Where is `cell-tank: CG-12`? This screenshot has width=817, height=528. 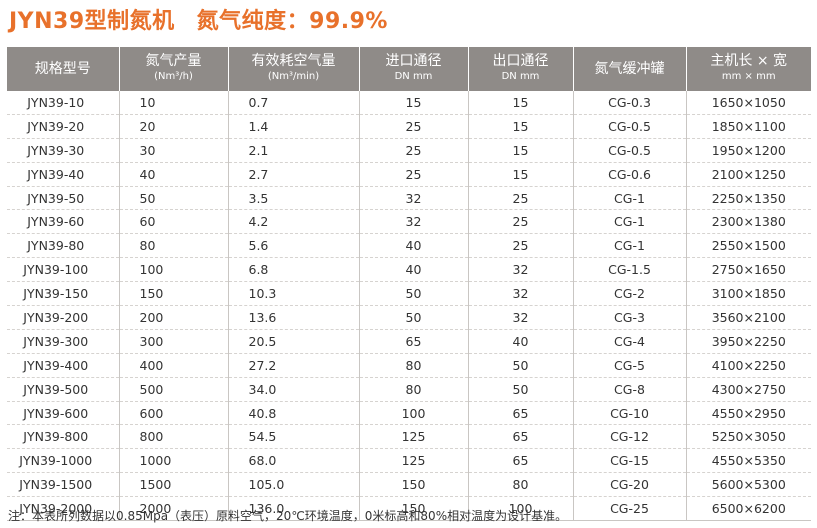
cell-tank: CG-12 is located at coordinates (629, 437).